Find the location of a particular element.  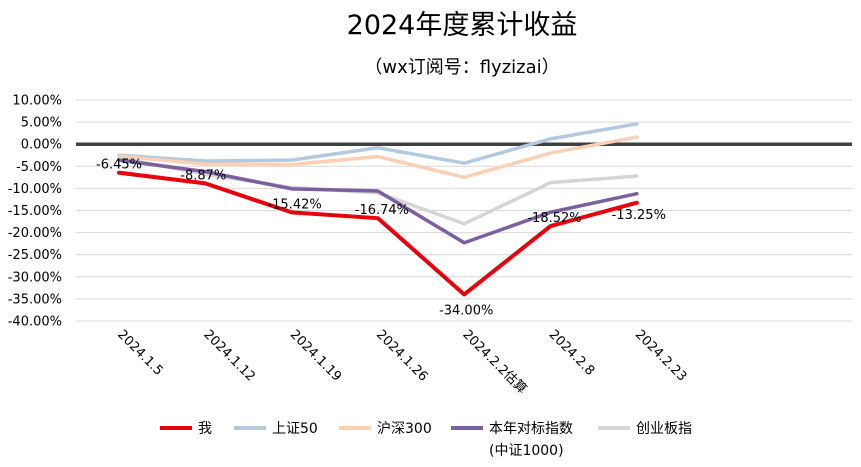

x-tick-label: 2024.1.5 is located at coordinates (140, 353).